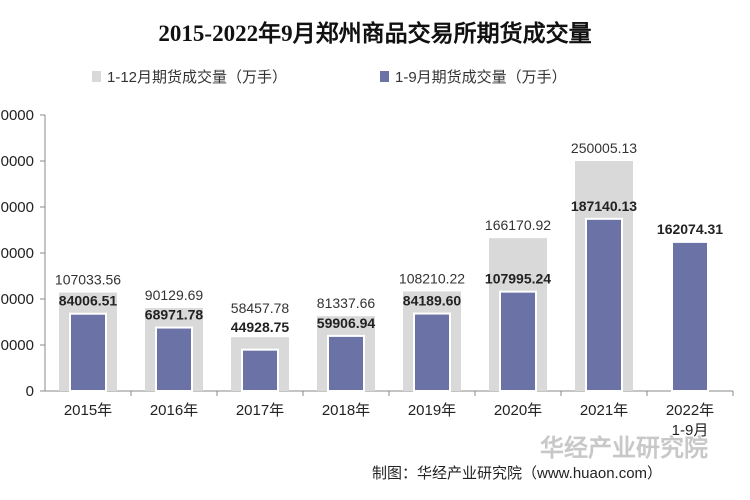  What do you see at coordinates (518, 410) in the screenshot?
I see `x-tick-label: 2020年` at bounding box center [518, 410].